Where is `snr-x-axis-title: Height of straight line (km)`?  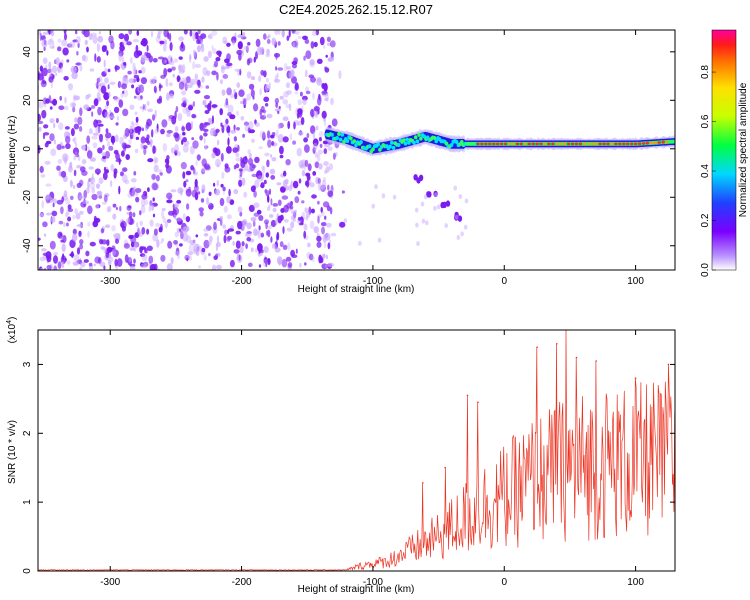 snr-x-axis-title: Height of straight line (km) is located at coordinates (356, 589).